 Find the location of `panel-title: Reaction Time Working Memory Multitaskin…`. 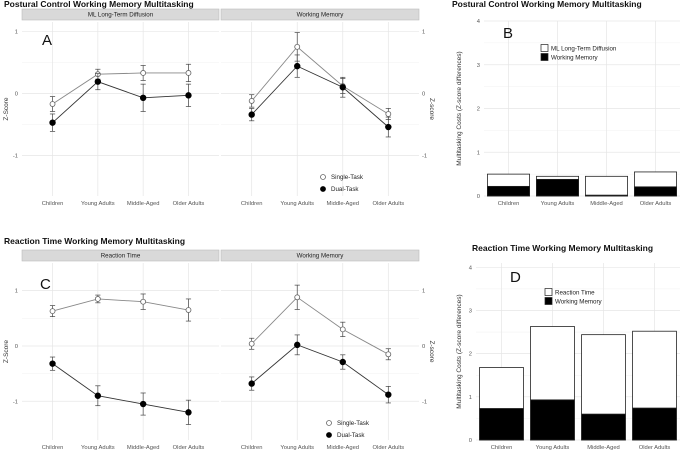

panel-title: Reaction Time Working Memory Multitaskin… is located at coordinates (562, 248).